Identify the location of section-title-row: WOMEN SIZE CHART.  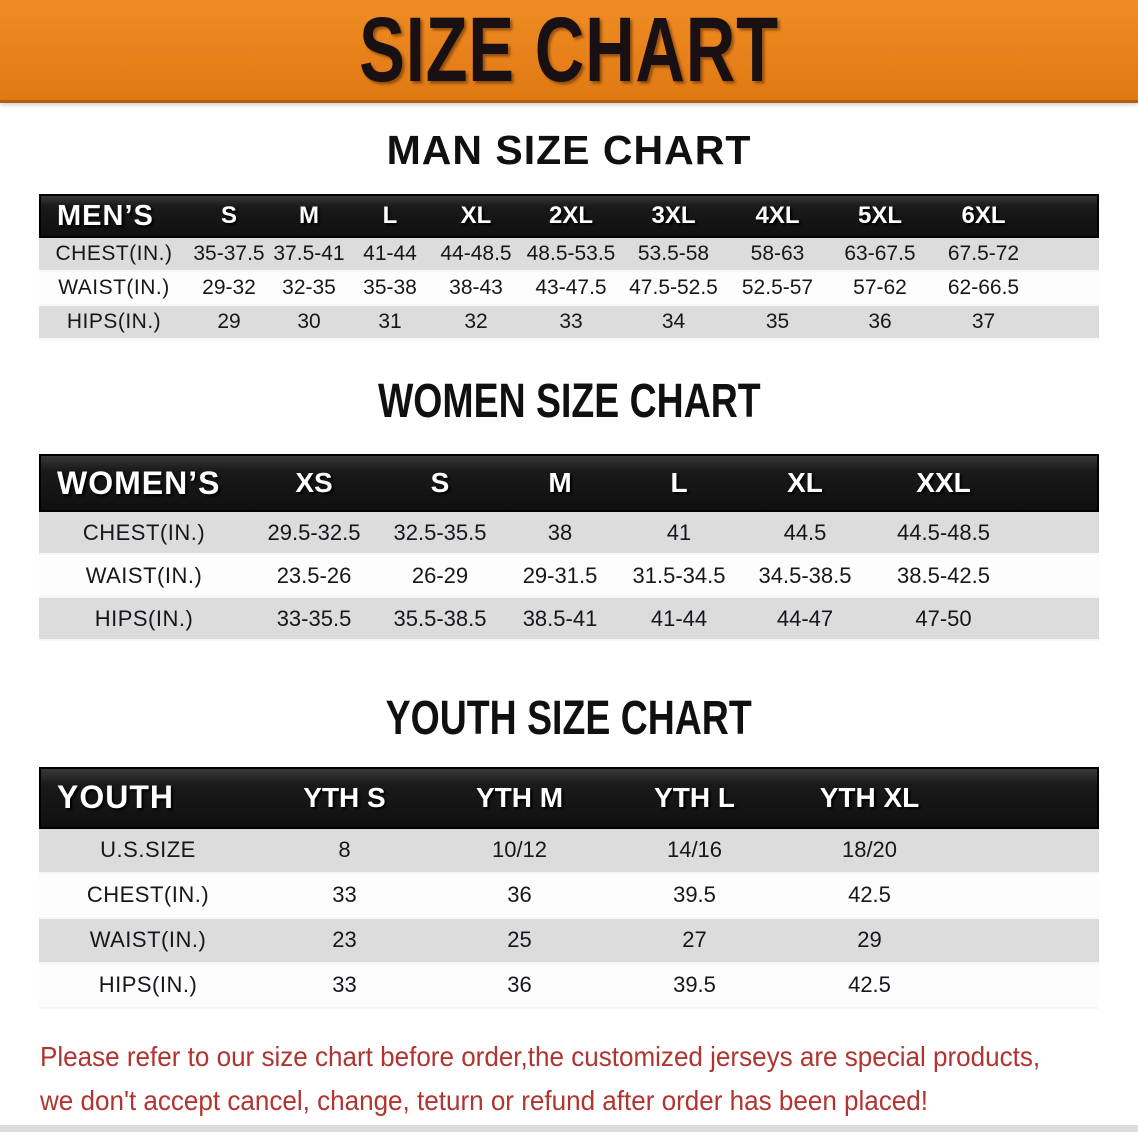
(569, 401).